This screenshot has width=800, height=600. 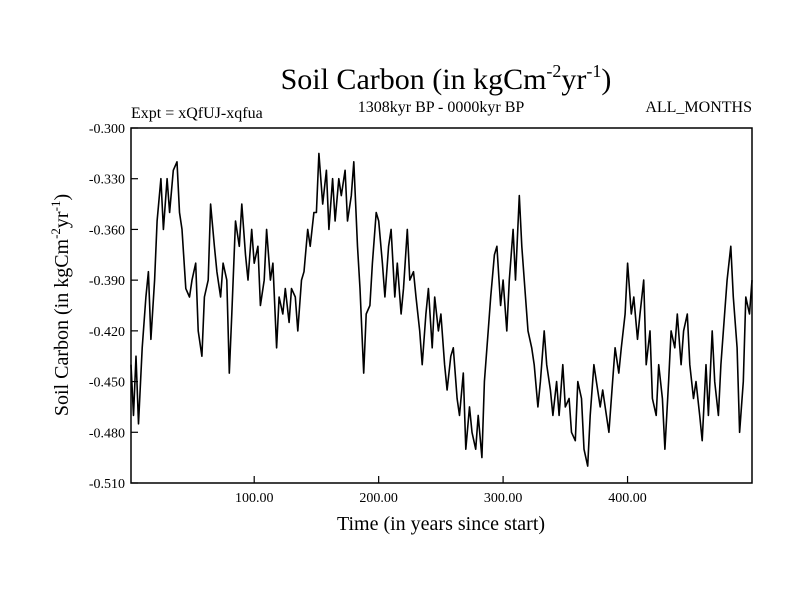 I want to click on x-tick-label: 400.00, so click(x=627, y=498).